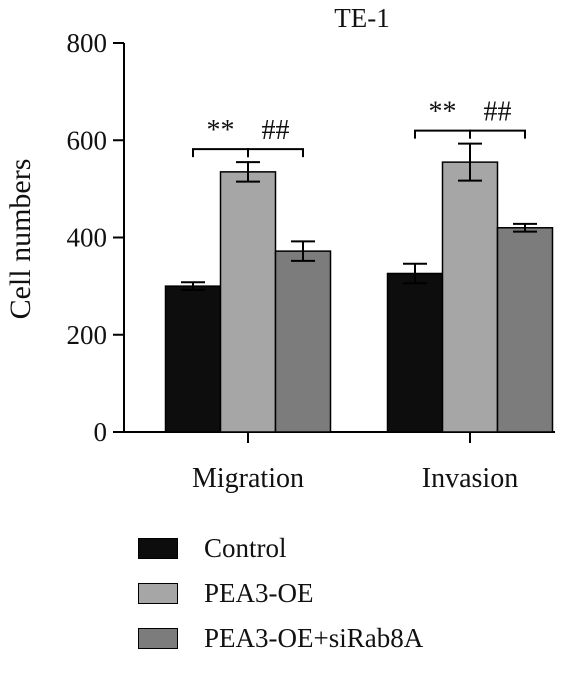 Image resolution: width=583 pixels, height=681 pixels. Describe the element at coordinates (525, 227) in the screenshot. I see `error-bar-invasion-pea3-oe-sirab8a` at that location.